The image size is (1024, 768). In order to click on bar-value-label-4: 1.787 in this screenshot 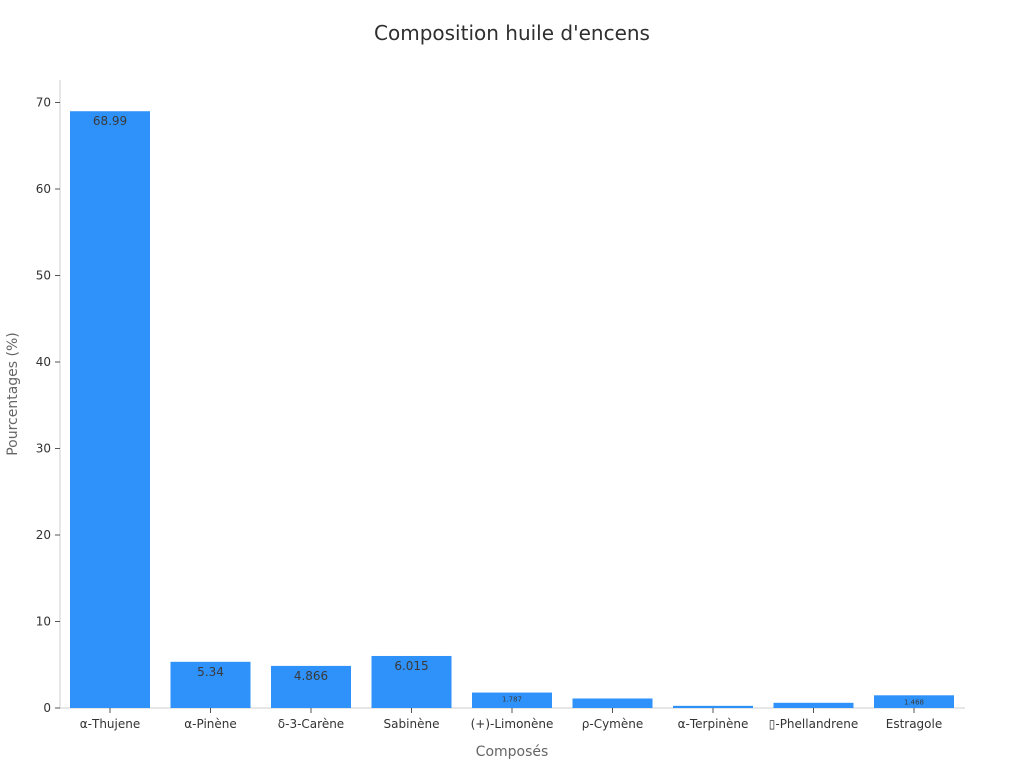, I will do `click(512, 700)`.